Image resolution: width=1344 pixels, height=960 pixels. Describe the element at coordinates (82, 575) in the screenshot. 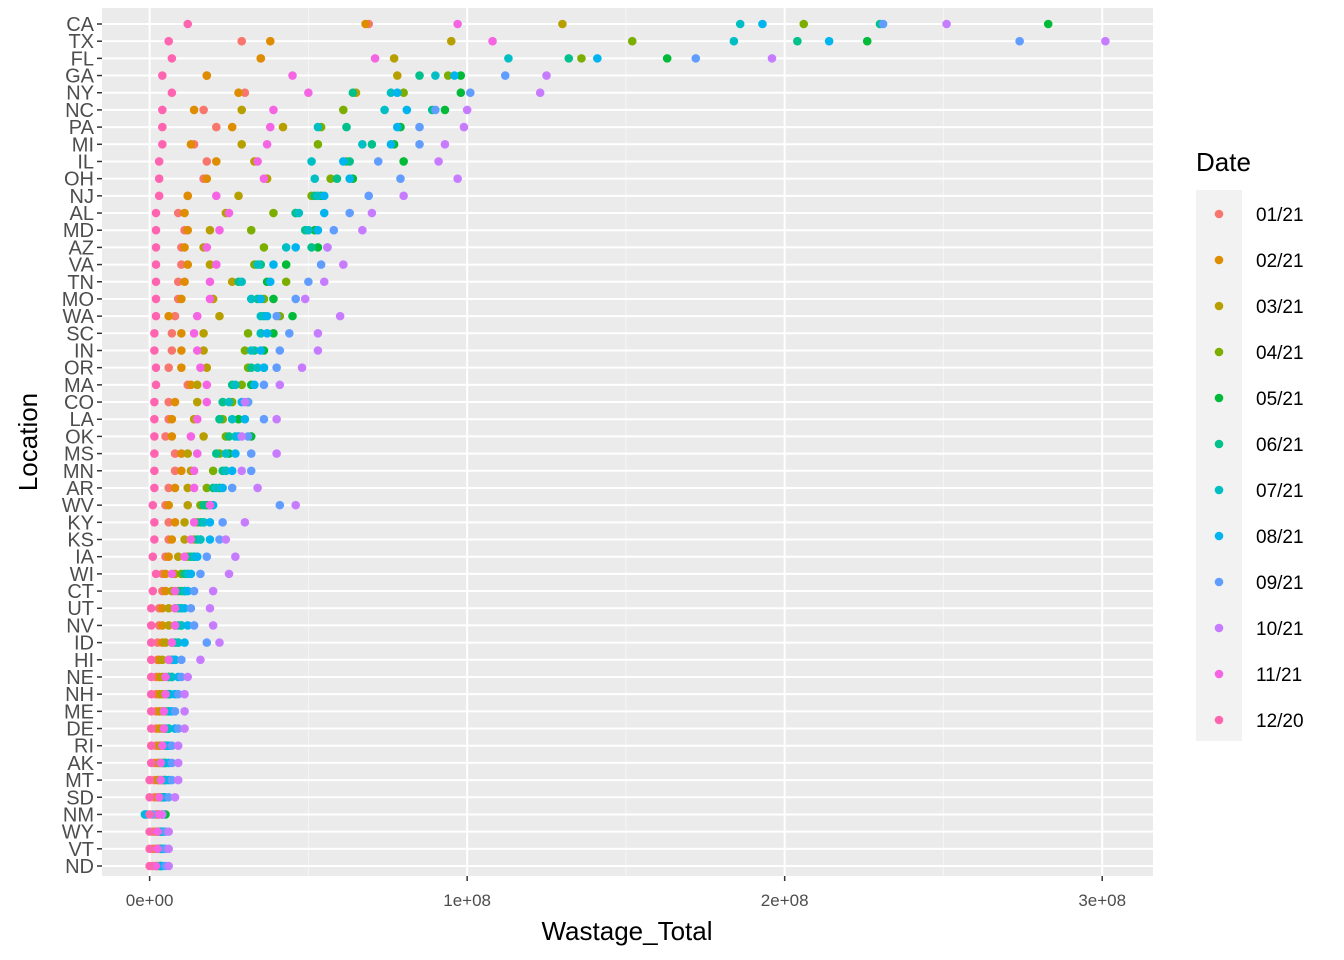

I see `y-tick-label: WI` at that location.